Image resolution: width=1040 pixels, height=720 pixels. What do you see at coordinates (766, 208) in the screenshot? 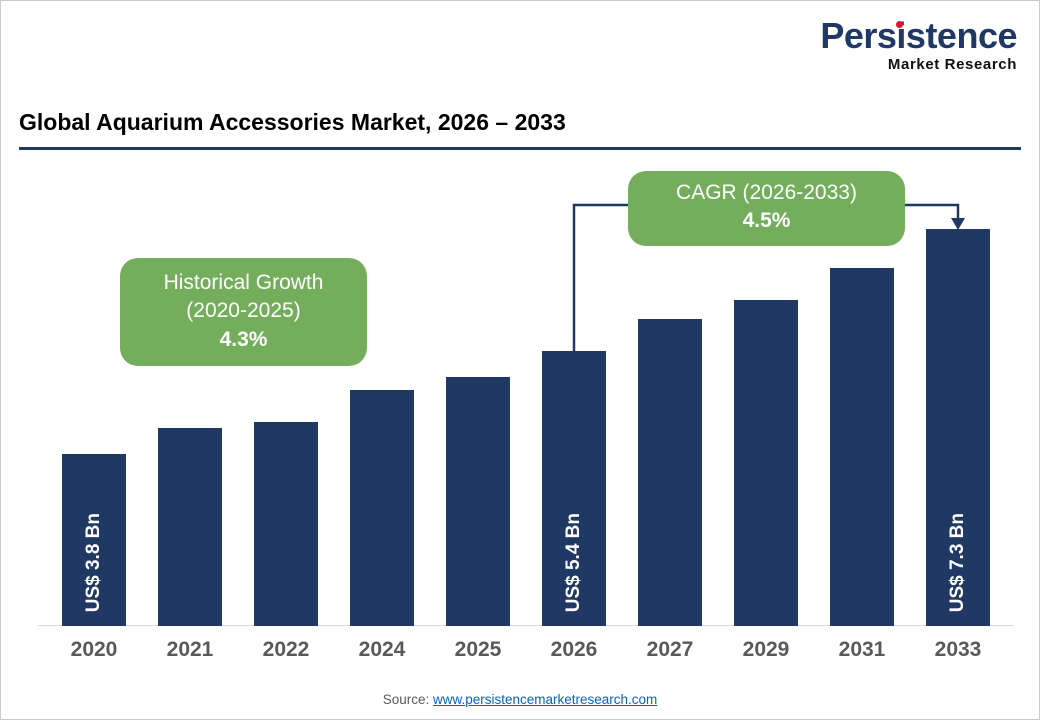
I see `cagr-callout: CAGR (2026-2033) 4.5%` at bounding box center [766, 208].